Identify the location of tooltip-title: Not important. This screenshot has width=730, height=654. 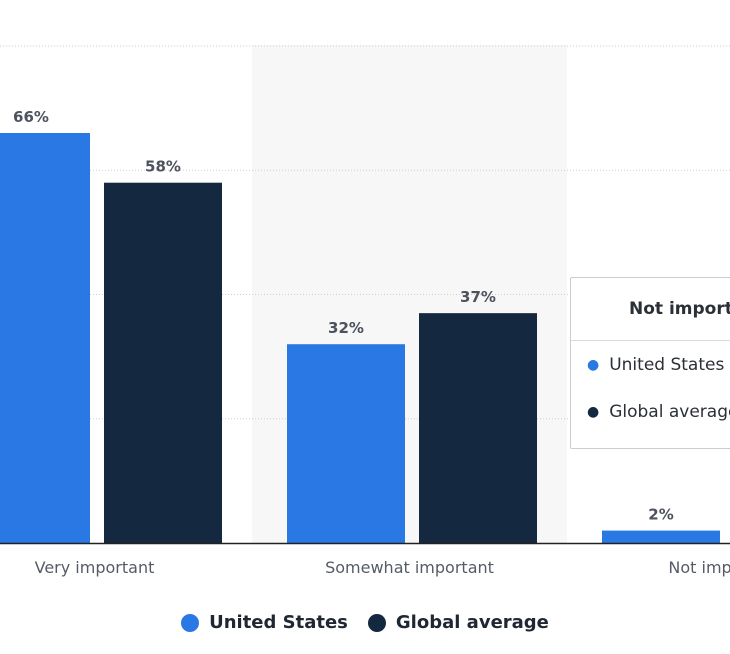
(650, 309).